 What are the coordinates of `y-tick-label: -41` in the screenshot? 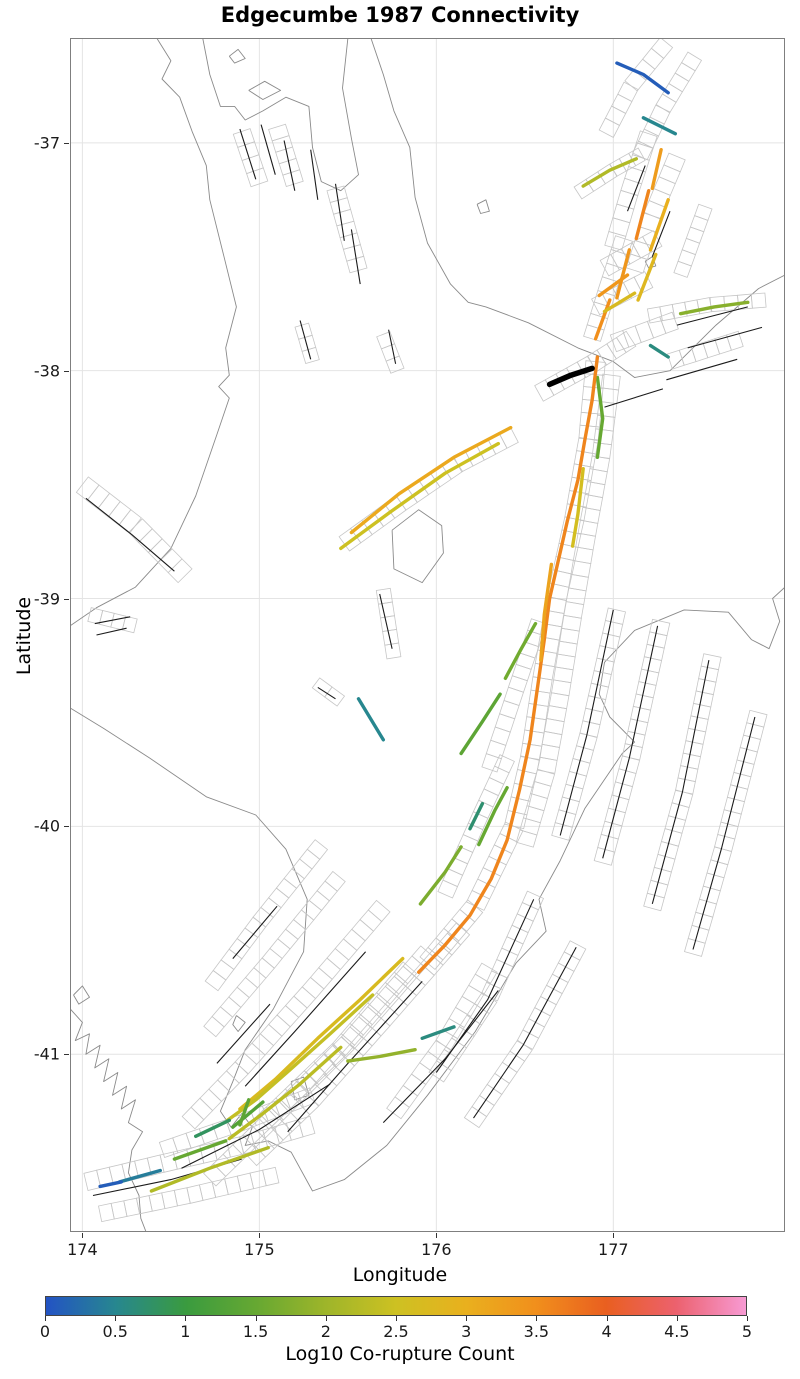 It's located at (46, 1054).